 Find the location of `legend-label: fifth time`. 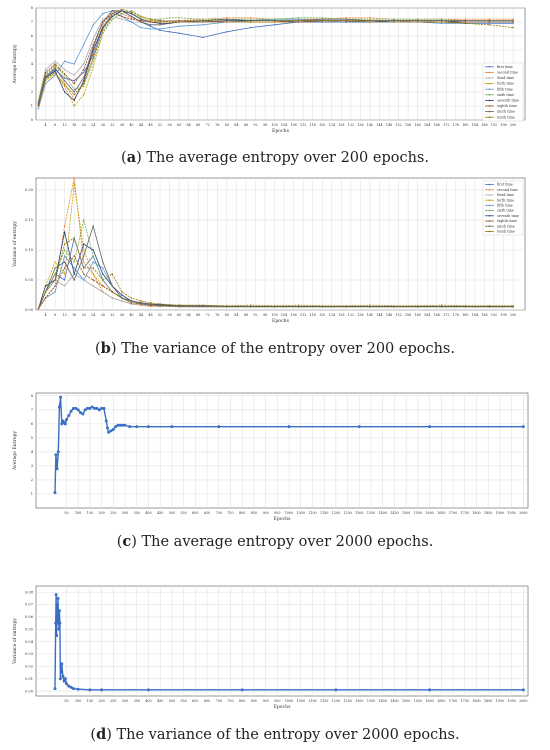

legend-label: fifth time is located at coordinates (505, 206).